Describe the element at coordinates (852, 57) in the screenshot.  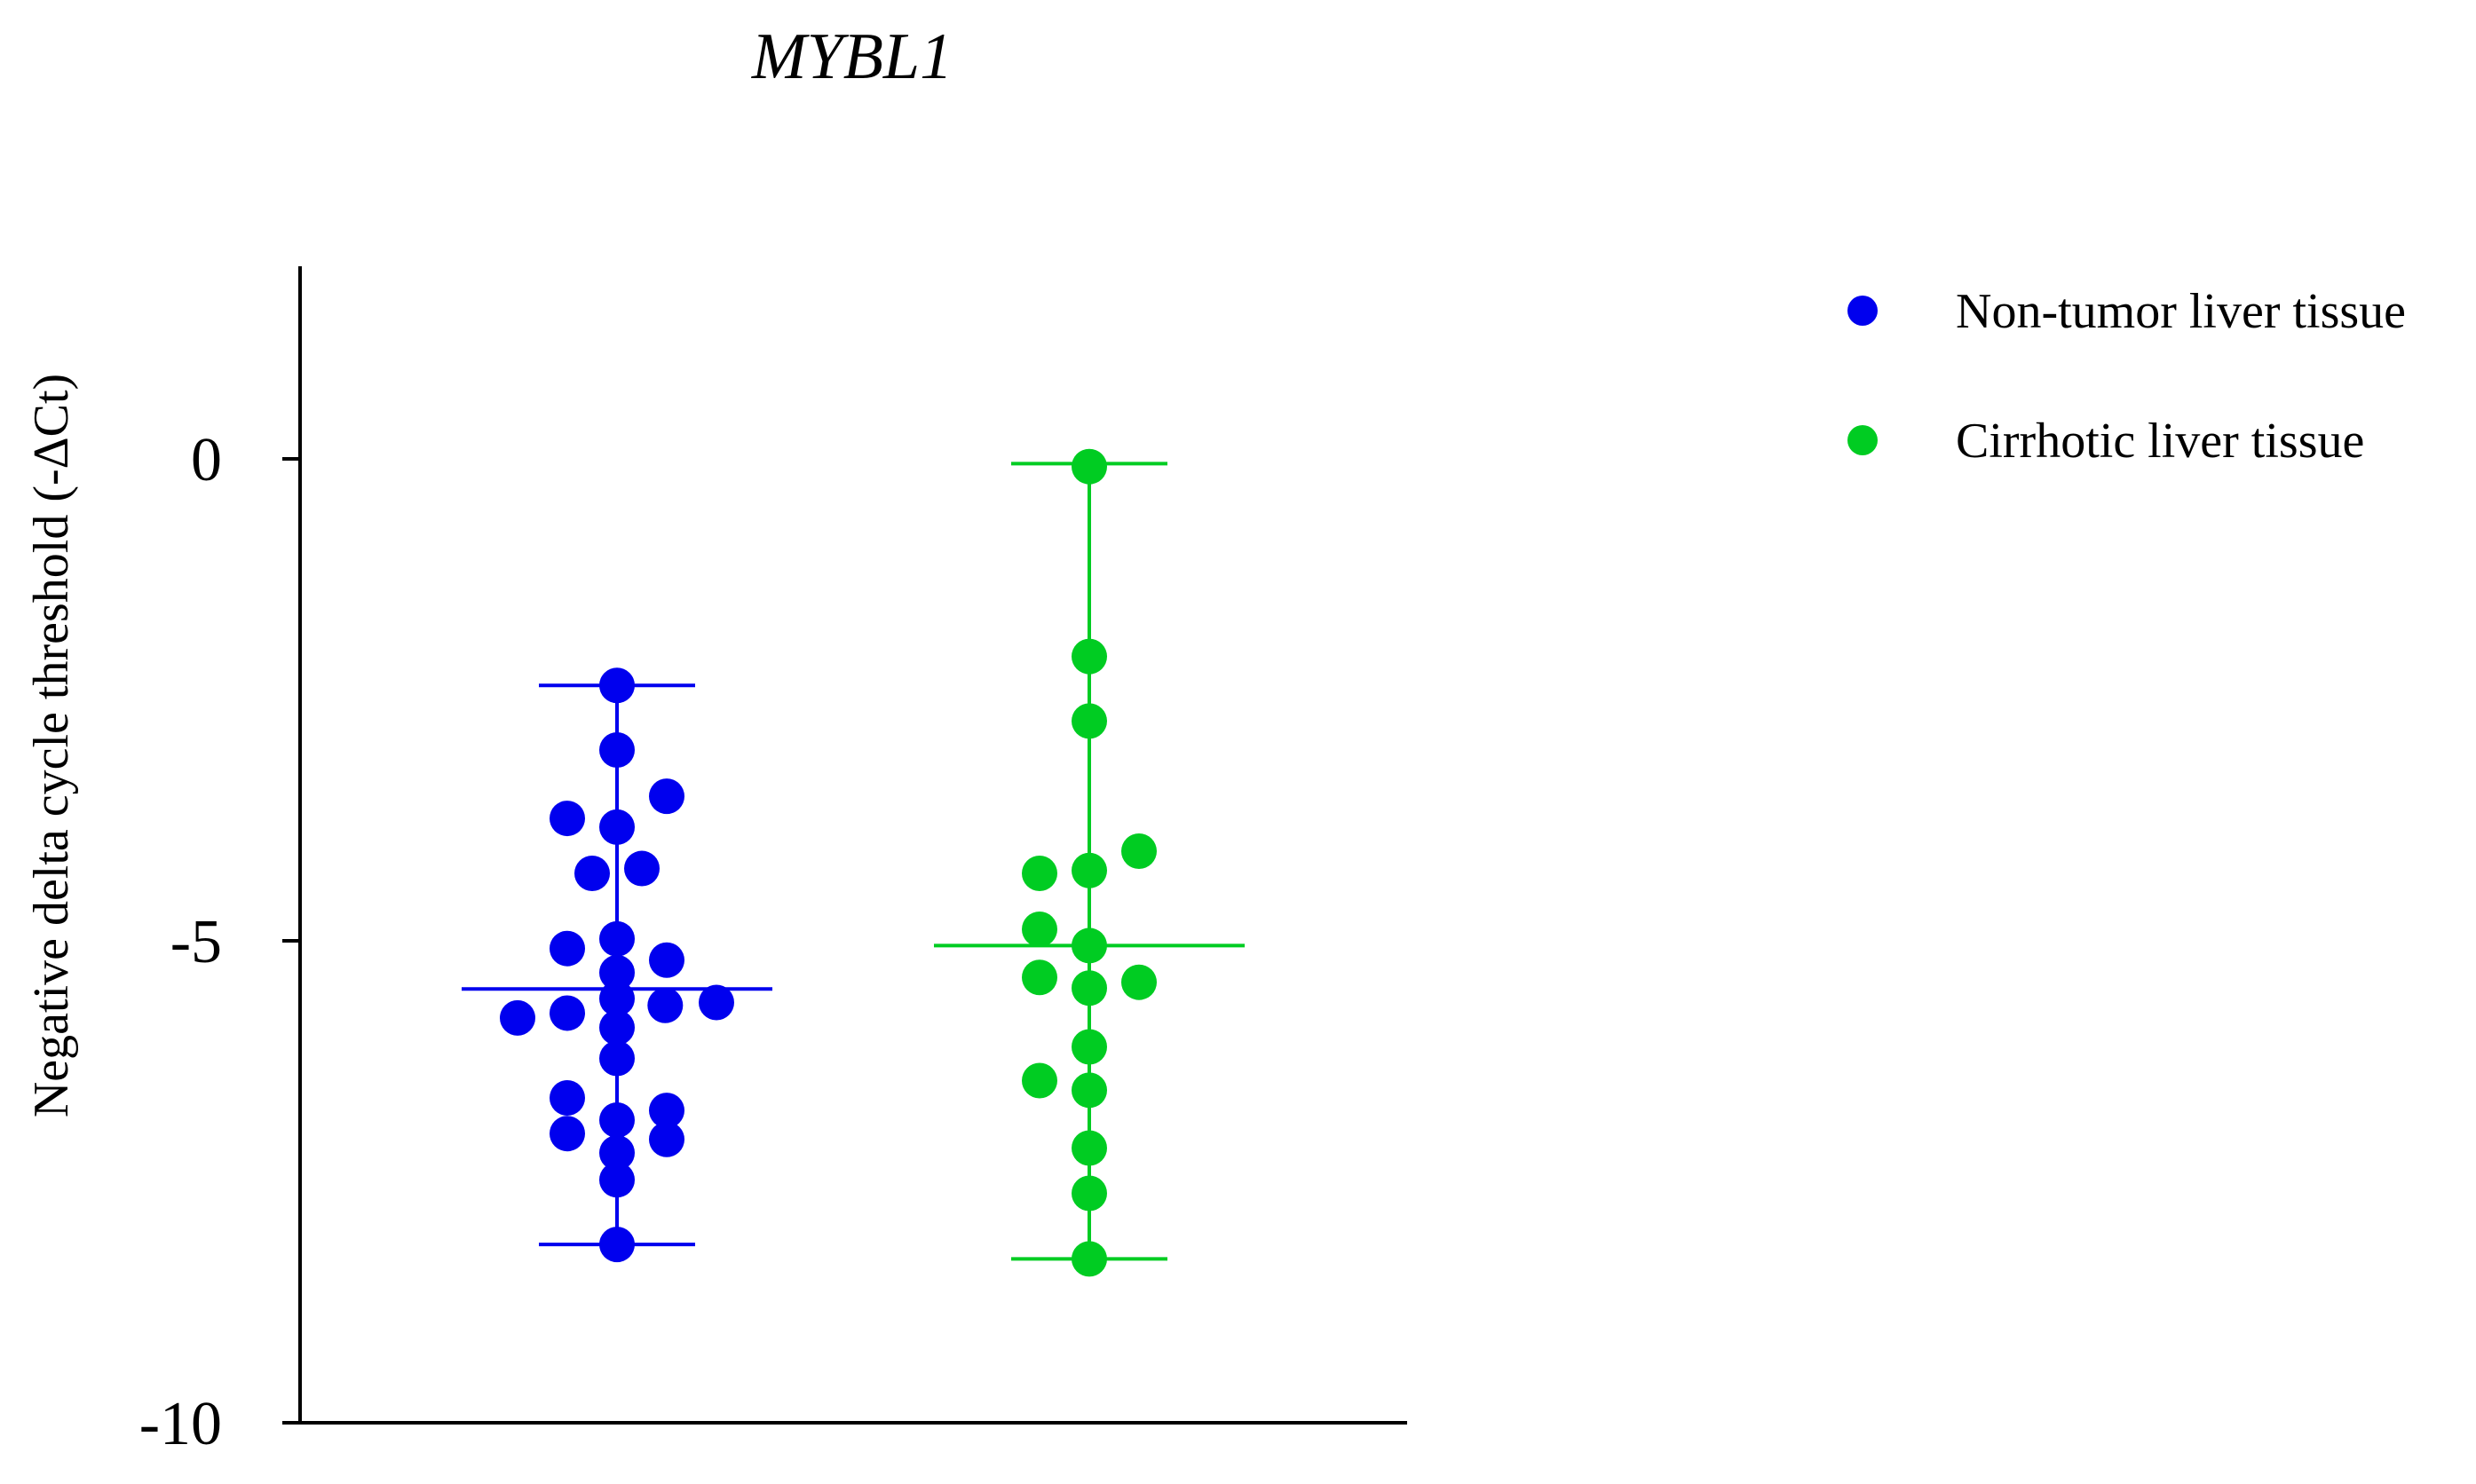
I see `chart-title: MYBL1` at that location.